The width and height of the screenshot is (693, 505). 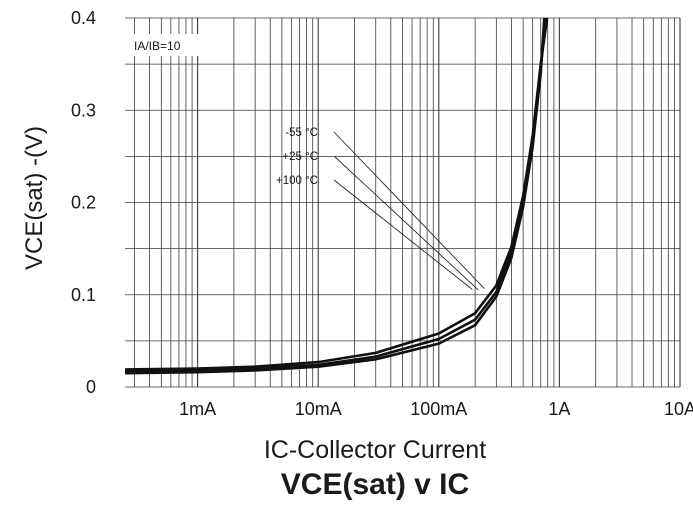 I want to click on legend-label: +100 °C, so click(x=297, y=181).